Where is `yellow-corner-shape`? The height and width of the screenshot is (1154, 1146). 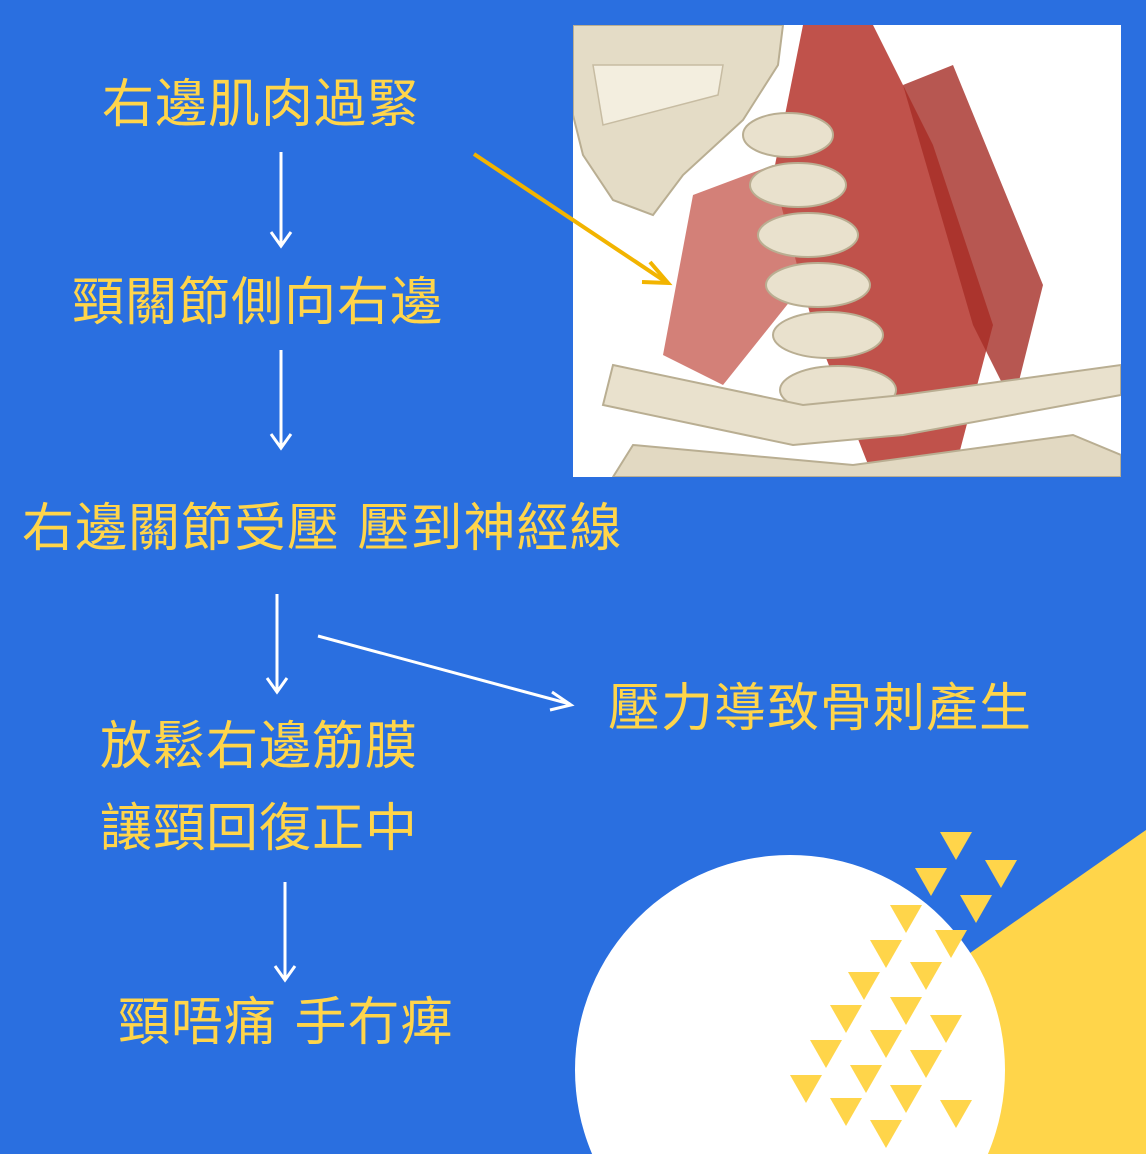
yellow-corner-shape is located at coordinates (1053, 992).